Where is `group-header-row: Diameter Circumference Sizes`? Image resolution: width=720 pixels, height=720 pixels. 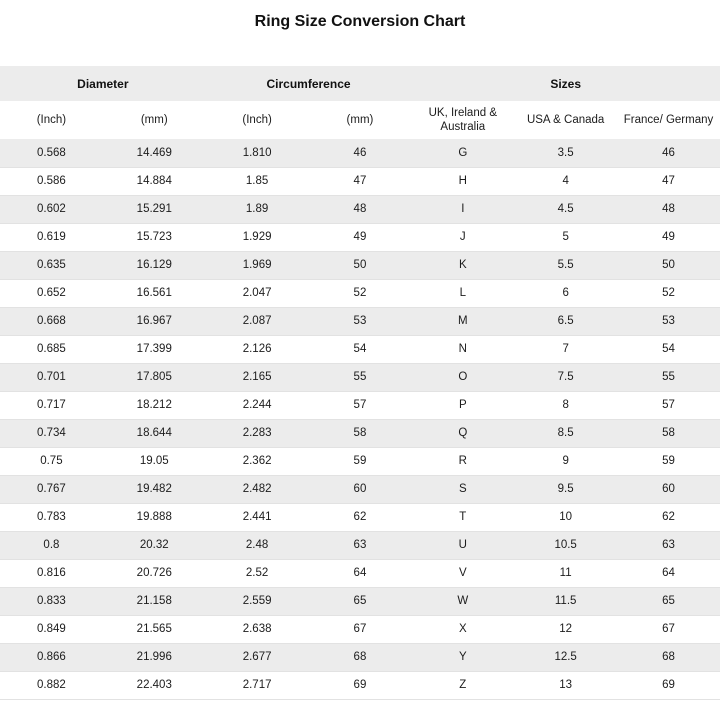 group-header-row: Diameter Circumference Sizes is located at coordinates (360, 83).